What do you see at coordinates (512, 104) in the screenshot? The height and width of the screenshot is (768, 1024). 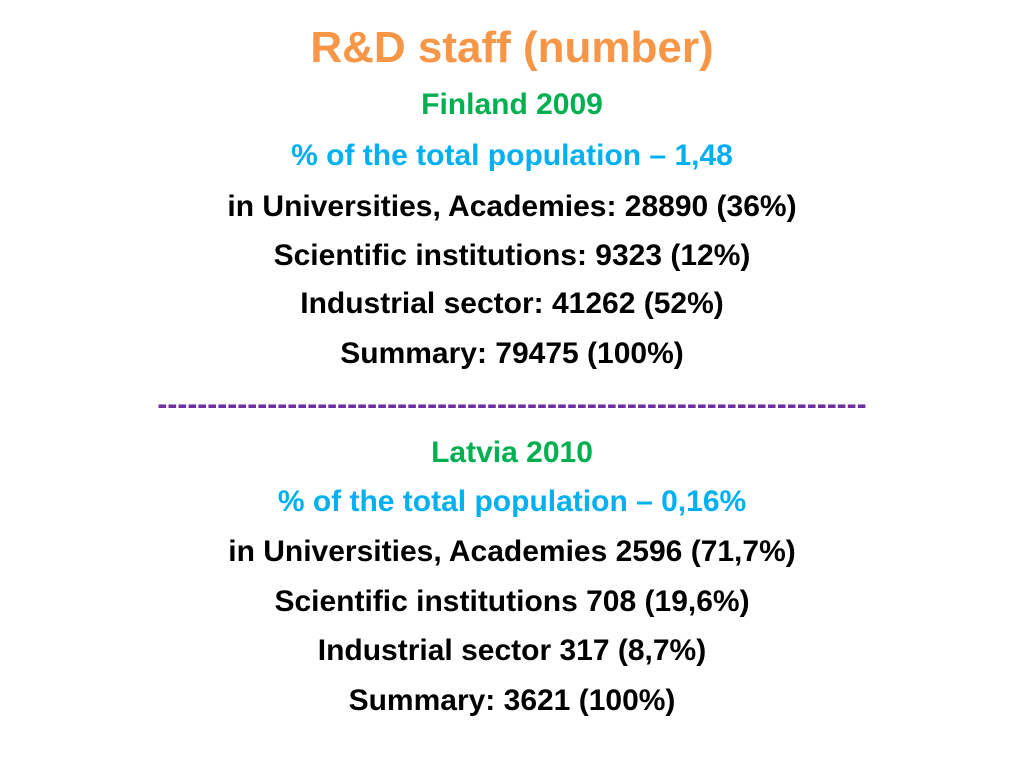 I see `finland-heading: Finland 2009` at bounding box center [512, 104].